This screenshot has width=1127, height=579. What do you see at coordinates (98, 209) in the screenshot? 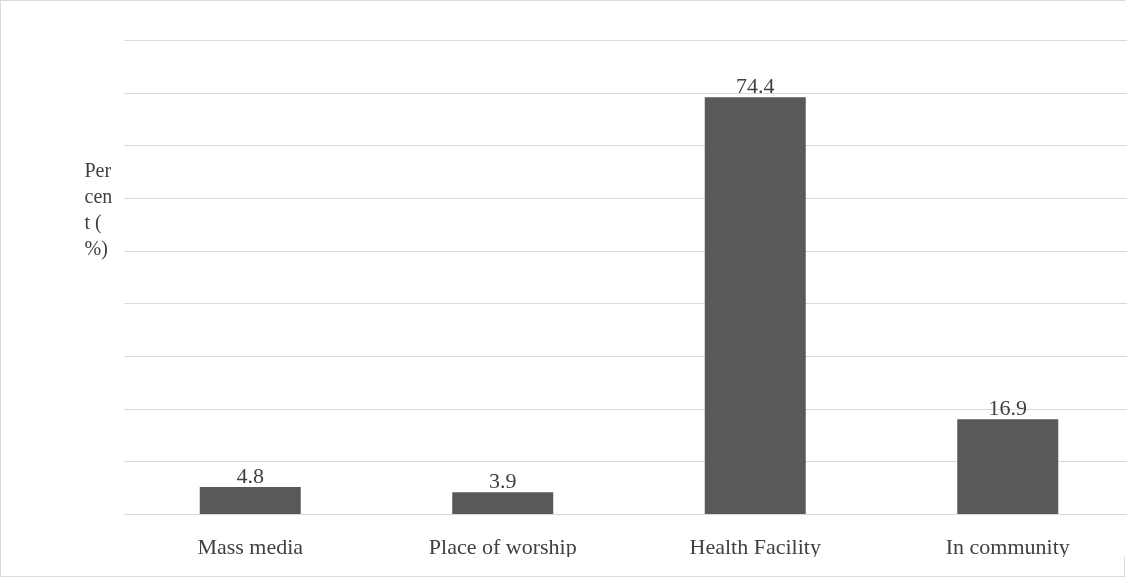
I see `y-axis-title: Percent (%)` at bounding box center [98, 209].